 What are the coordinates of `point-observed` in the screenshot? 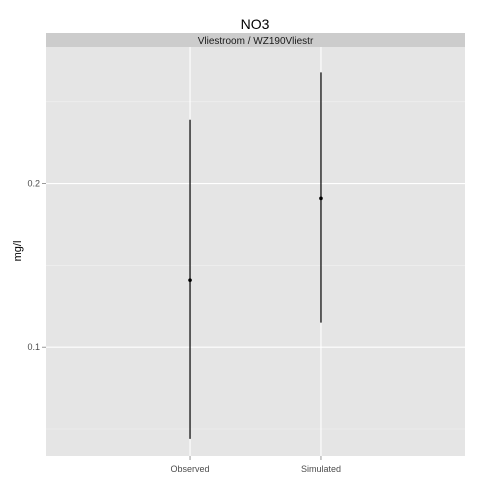 It's located at (190, 280).